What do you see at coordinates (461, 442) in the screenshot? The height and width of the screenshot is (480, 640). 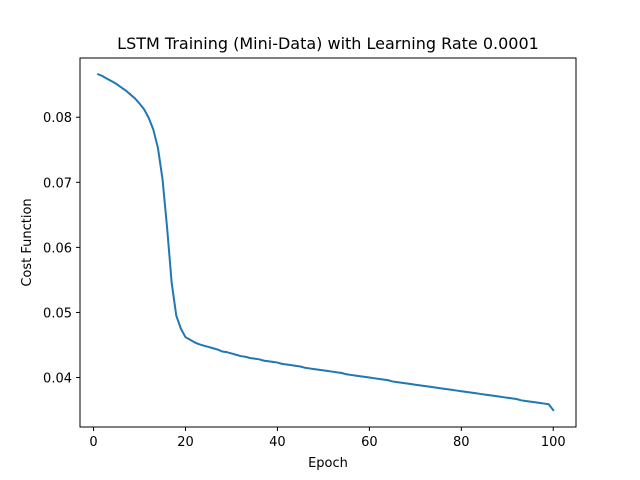 I see `x-tick-label: 80` at bounding box center [461, 442].